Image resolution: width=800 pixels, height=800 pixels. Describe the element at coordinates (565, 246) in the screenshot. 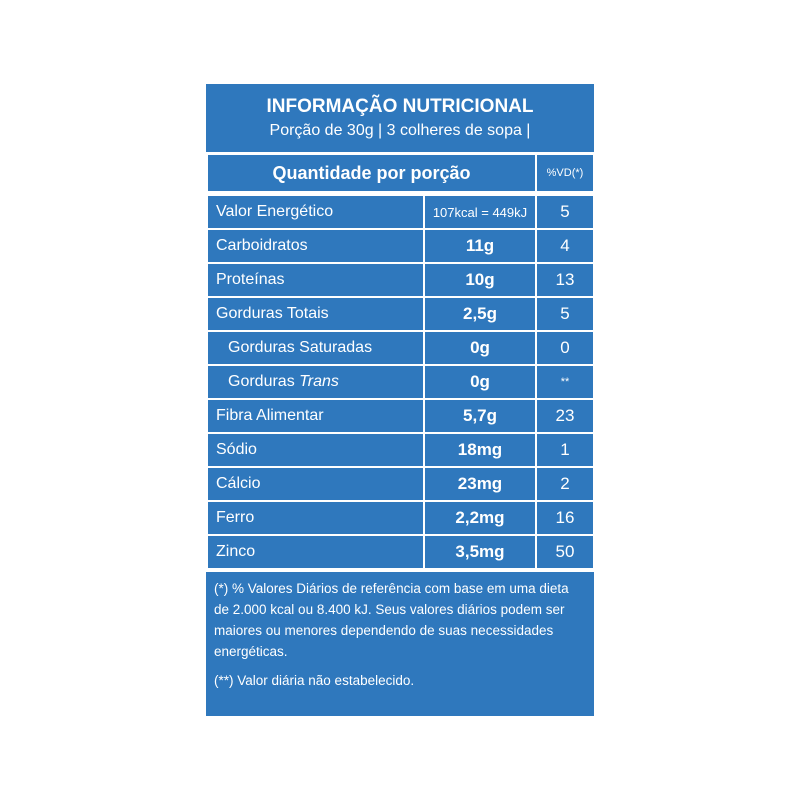

I see `nutrient-vd: 4` at that location.